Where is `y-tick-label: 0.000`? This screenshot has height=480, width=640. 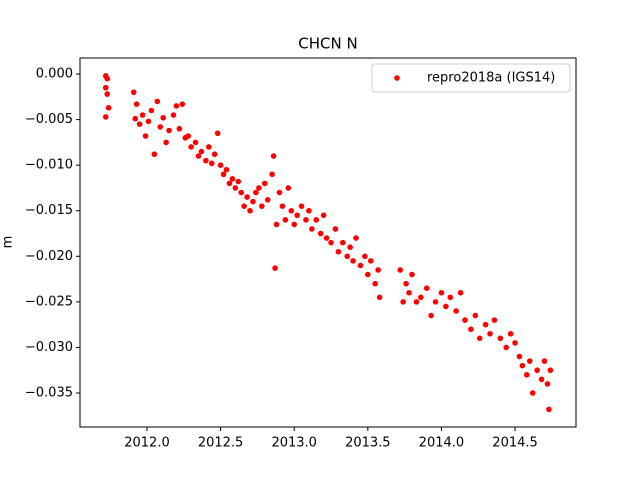 y-tick-label: 0.000 is located at coordinates (54, 74).